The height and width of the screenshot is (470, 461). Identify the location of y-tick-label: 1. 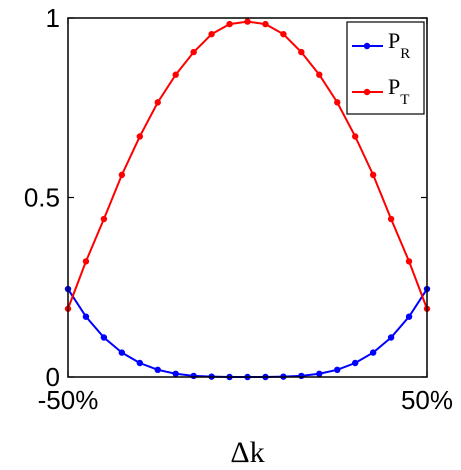
(53, 18).